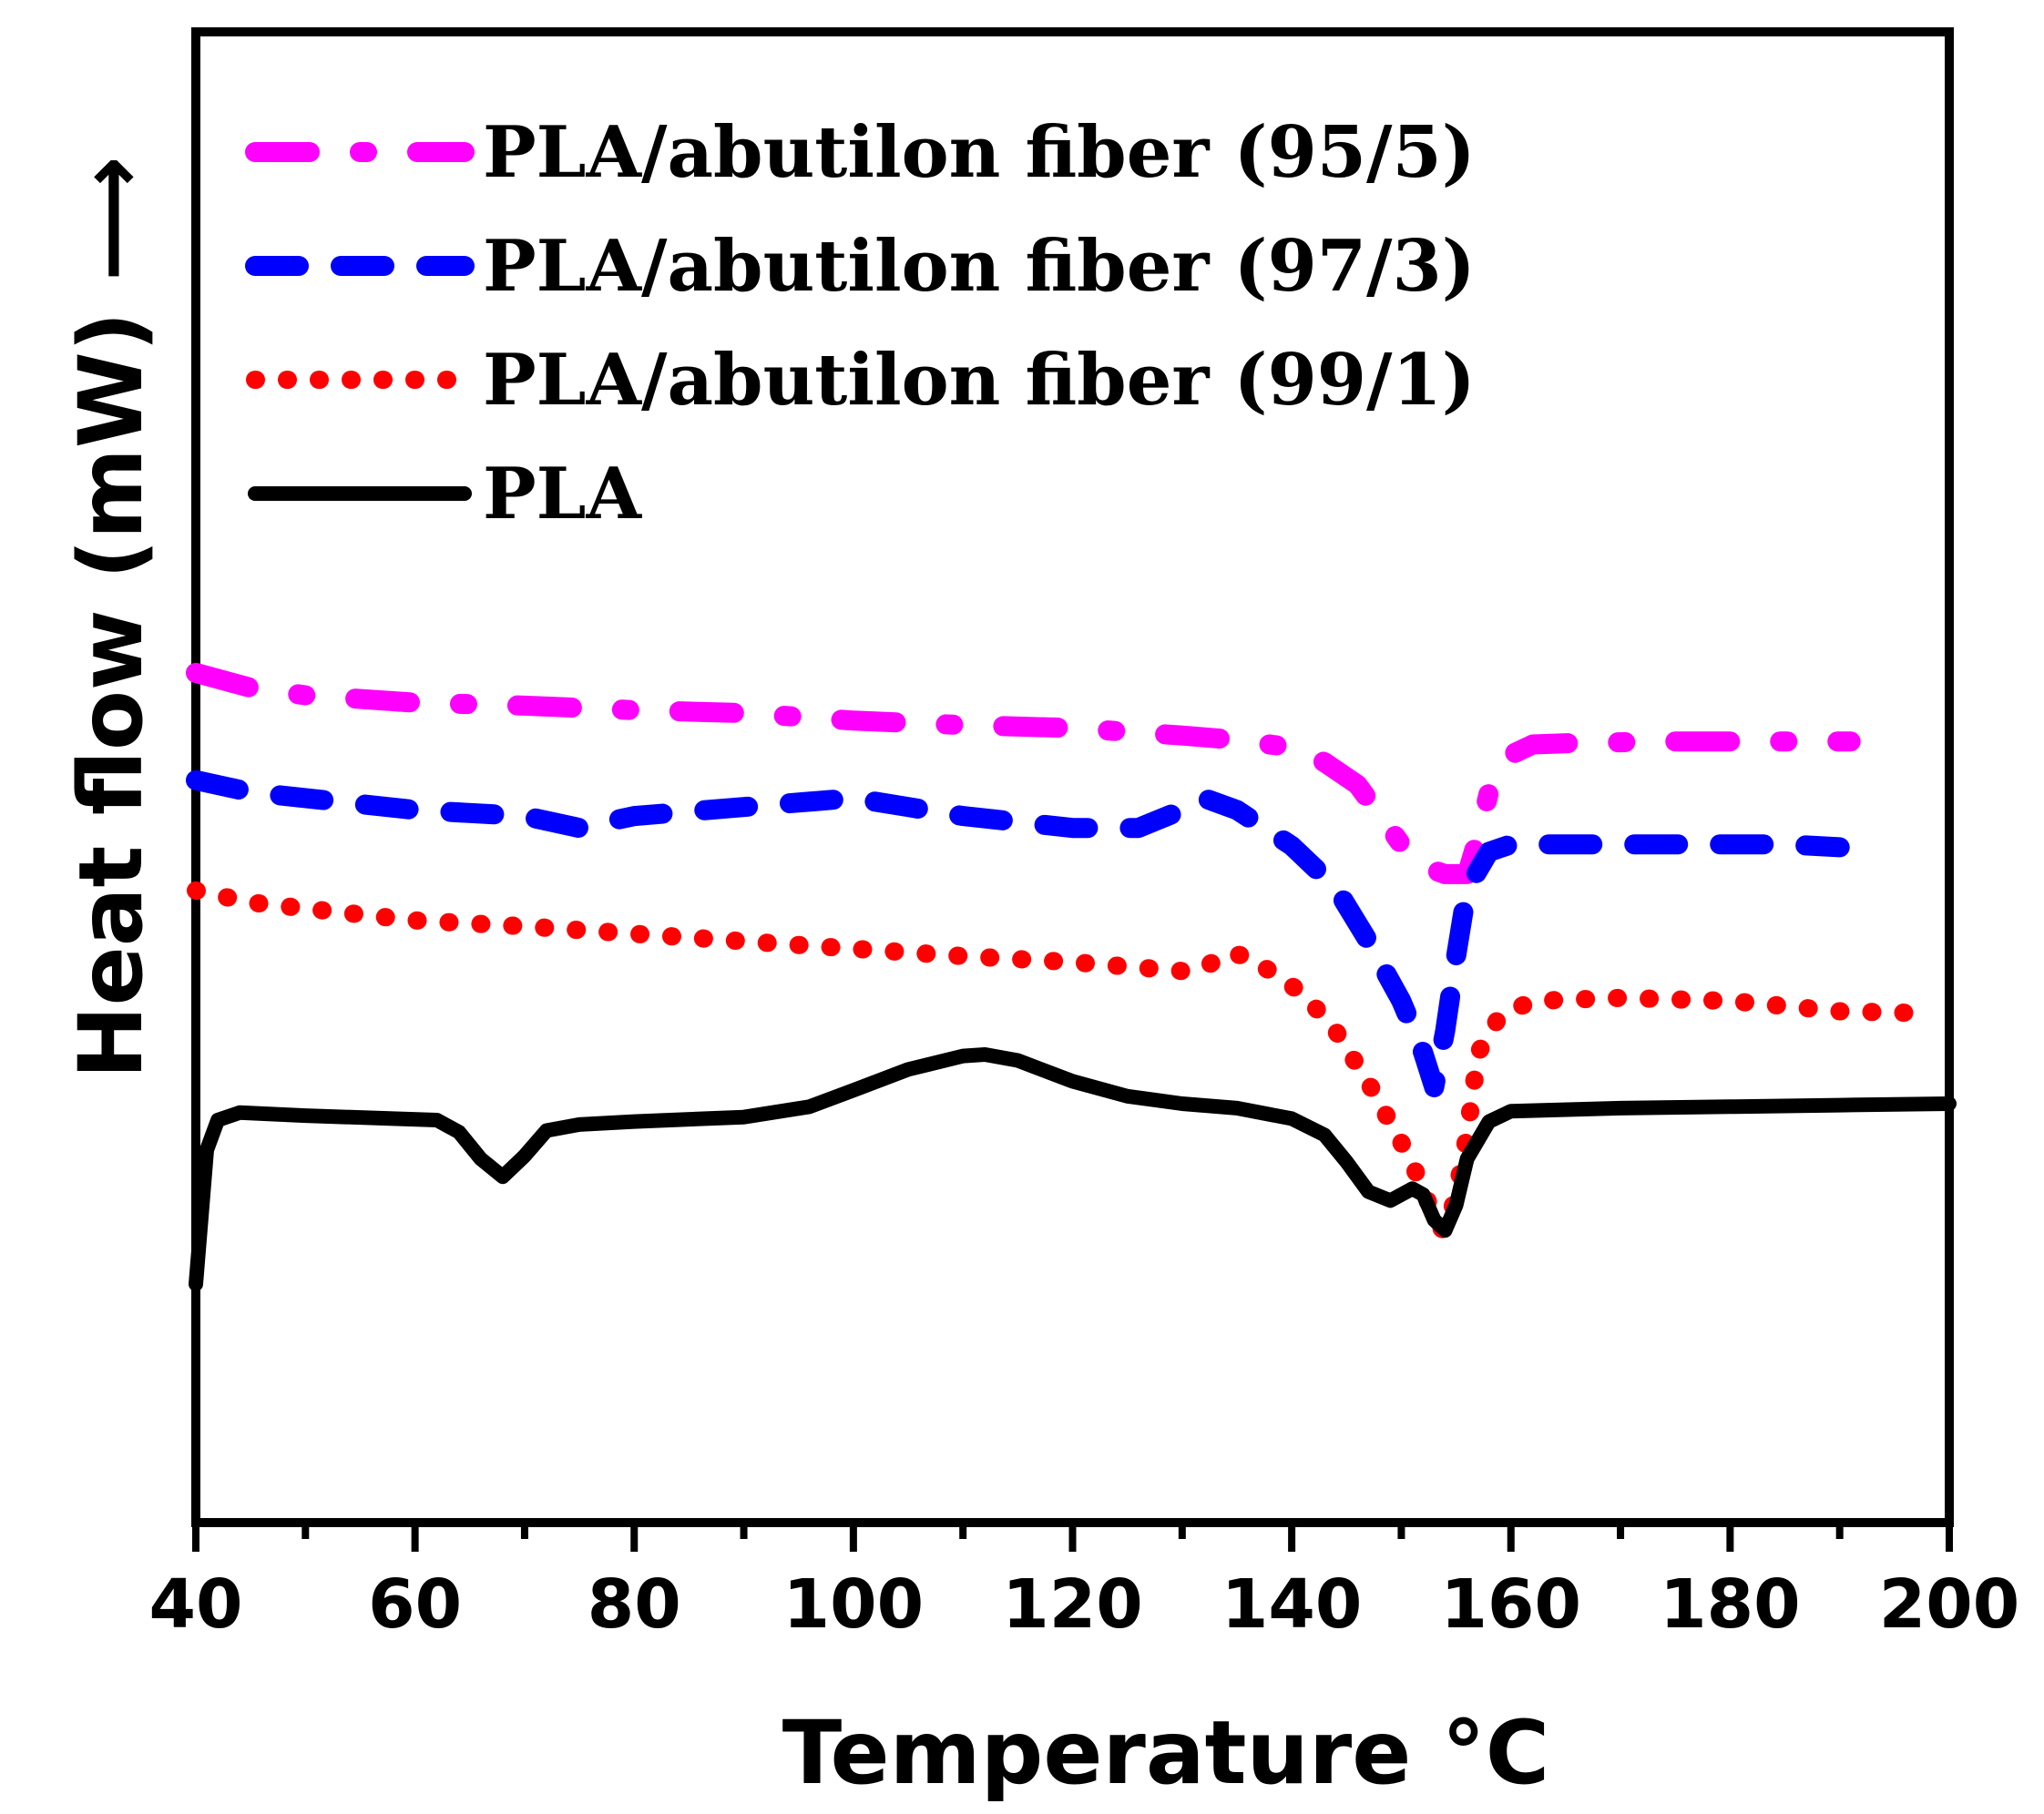 The image size is (2044, 1814). I want to click on legend-label: PLA/abutilon fiber (97/3), so click(979, 266).